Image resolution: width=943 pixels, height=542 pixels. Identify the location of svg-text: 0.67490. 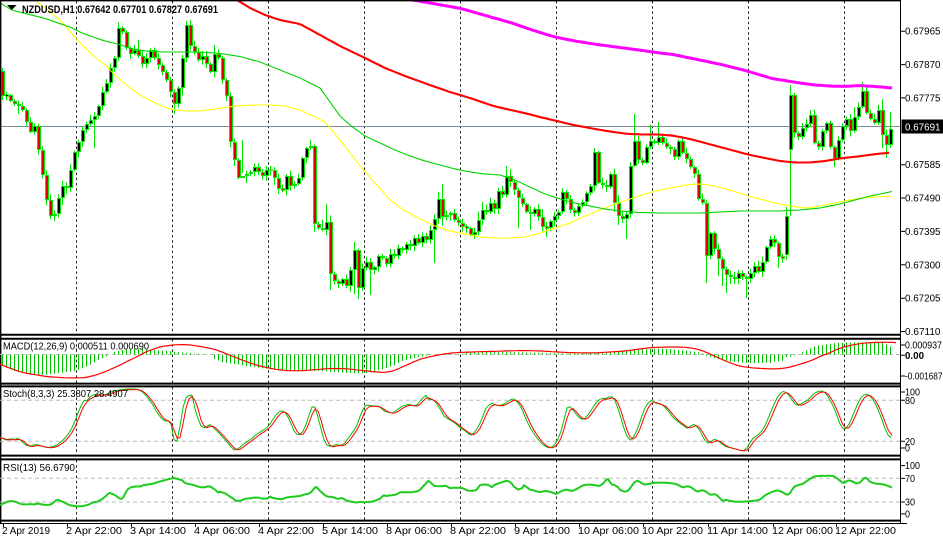
(923, 199).